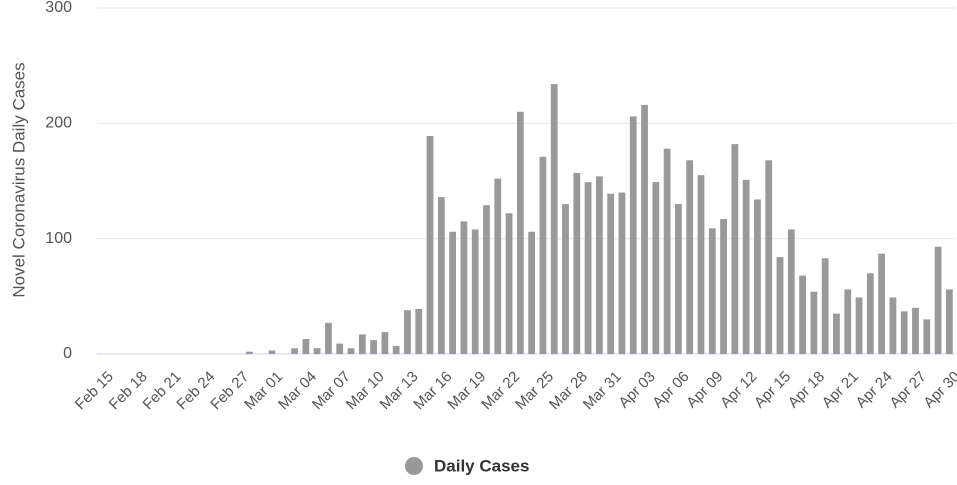 Image resolution: width=957 pixels, height=485 pixels. What do you see at coordinates (772, 389) in the screenshot?
I see `x-tick-label: Apr 15` at bounding box center [772, 389].